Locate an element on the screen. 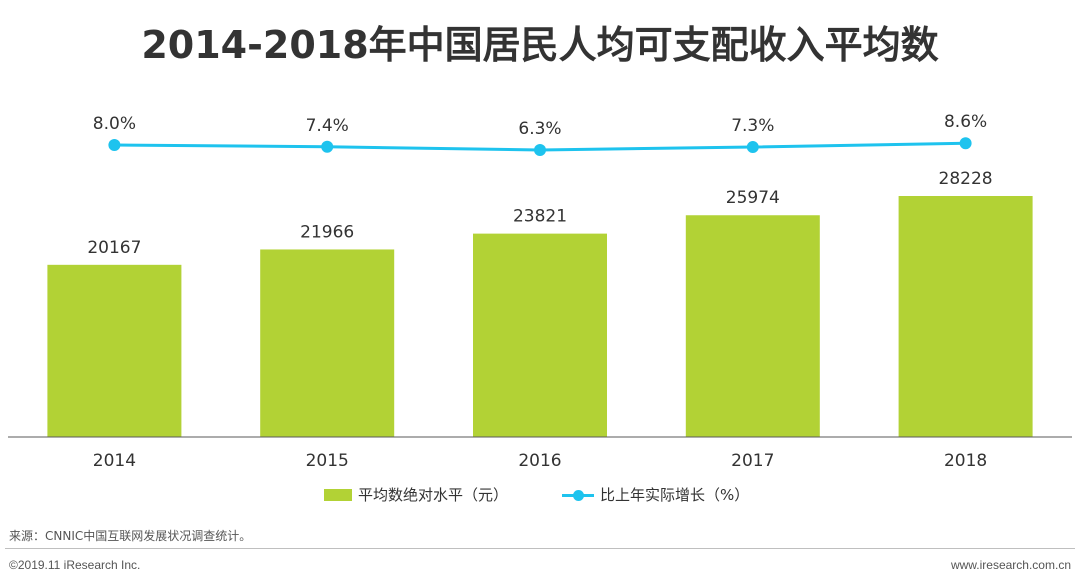  bar-value-label: 28228 is located at coordinates (966, 179).